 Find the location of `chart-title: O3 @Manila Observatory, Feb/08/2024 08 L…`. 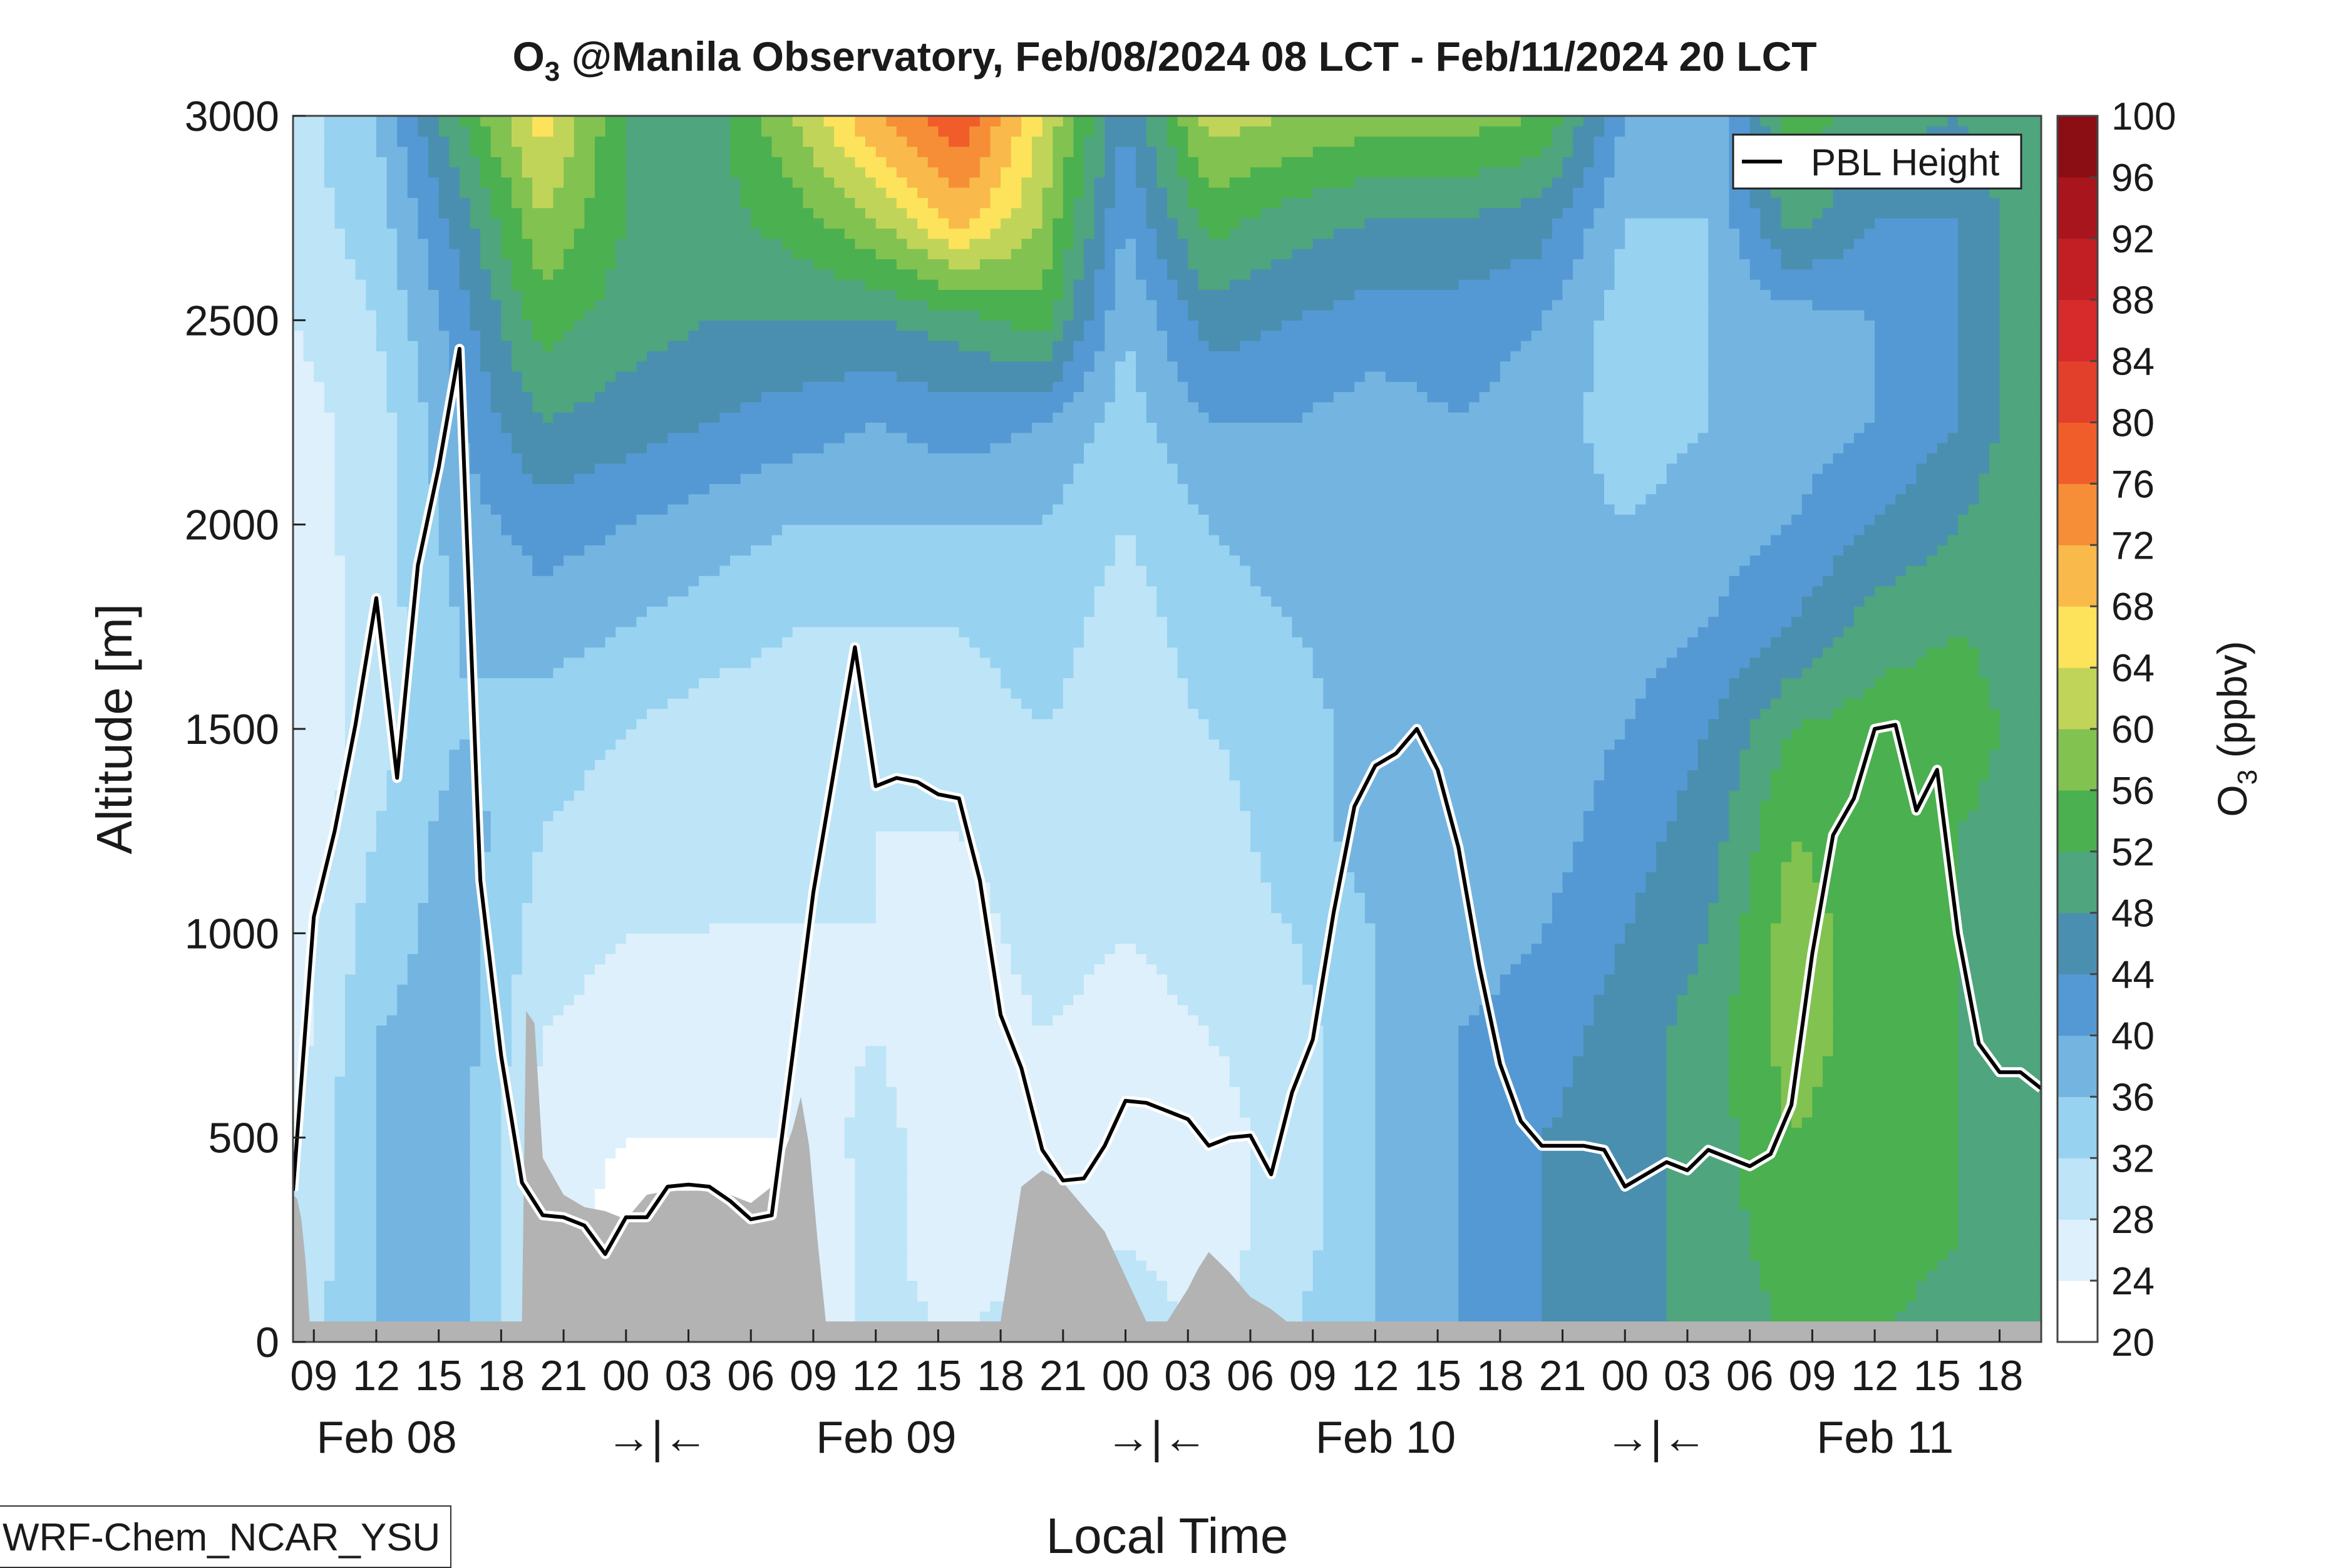

chart-title: O3 @Manila Observatory, Feb/08/2024 08 L… is located at coordinates (1164, 60).